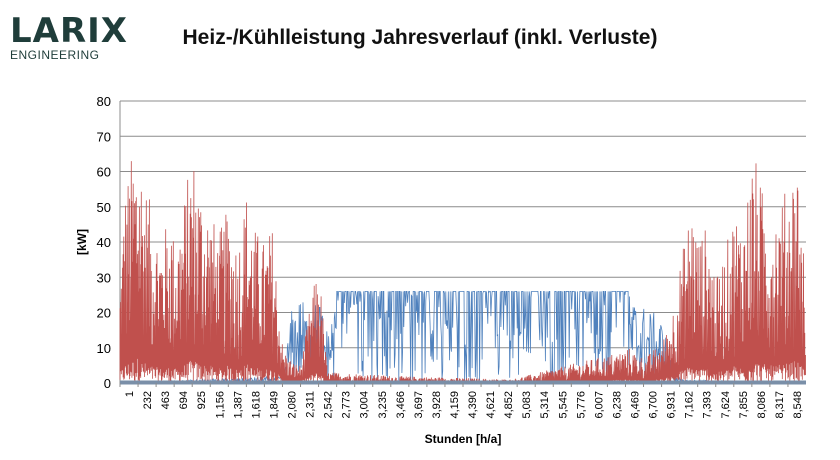 Image resolution: width=840 pixels, height=460 pixels. What do you see at coordinates (463, 439) in the screenshot?
I see `x-axis-label: Stunden [h/a]` at bounding box center [463, 439].